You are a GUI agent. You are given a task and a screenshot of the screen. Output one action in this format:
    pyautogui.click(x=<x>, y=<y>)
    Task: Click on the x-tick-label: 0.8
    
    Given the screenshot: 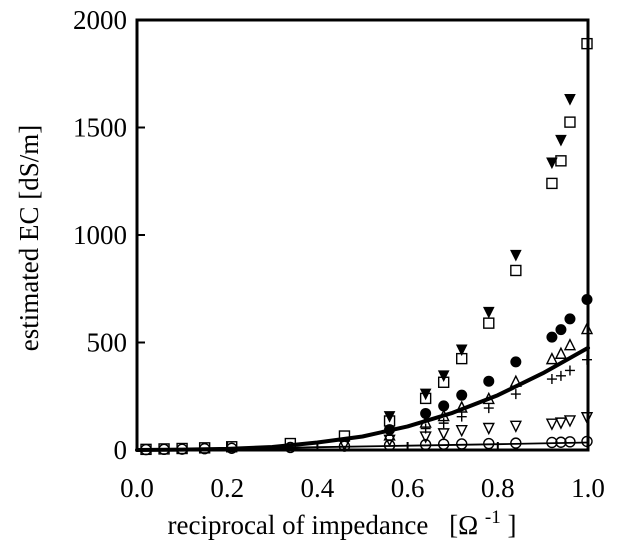 What is the action you would take?
    pyautogui.click(x=498, y=488)
    